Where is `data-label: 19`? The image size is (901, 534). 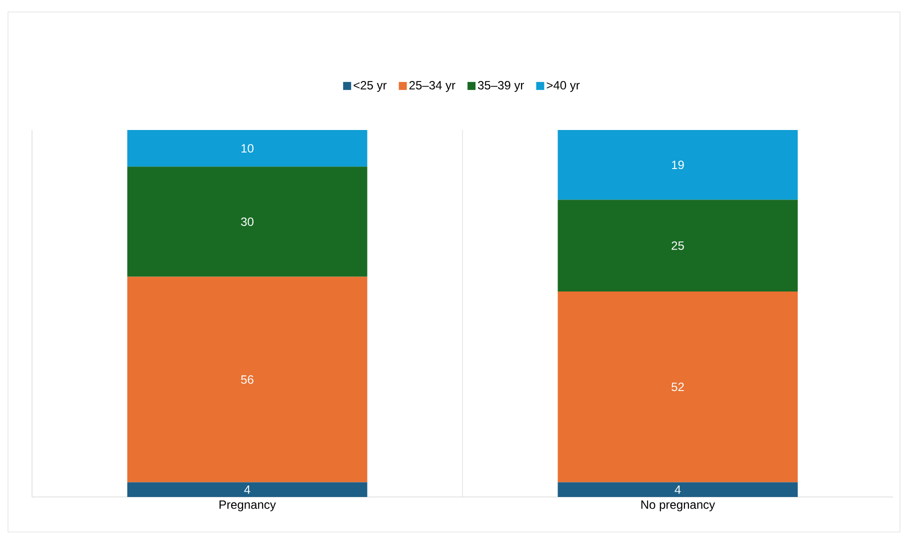
data-label: 19 is located at coordinates (678, 165).